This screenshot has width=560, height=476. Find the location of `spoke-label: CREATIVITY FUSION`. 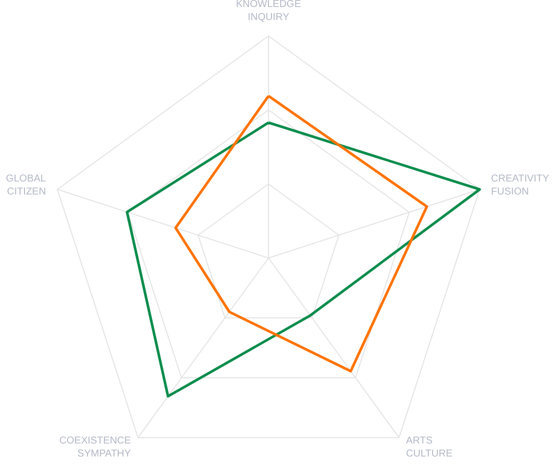

spoke-label: CREATIVITY FUSION is located at coordinates (520, 186).